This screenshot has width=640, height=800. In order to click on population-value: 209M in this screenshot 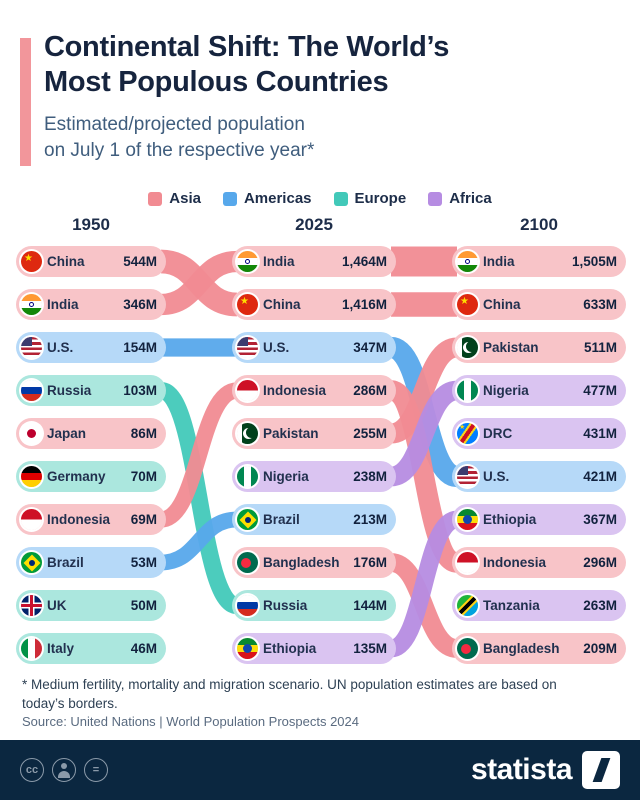, I will do `click(600, 648)`.